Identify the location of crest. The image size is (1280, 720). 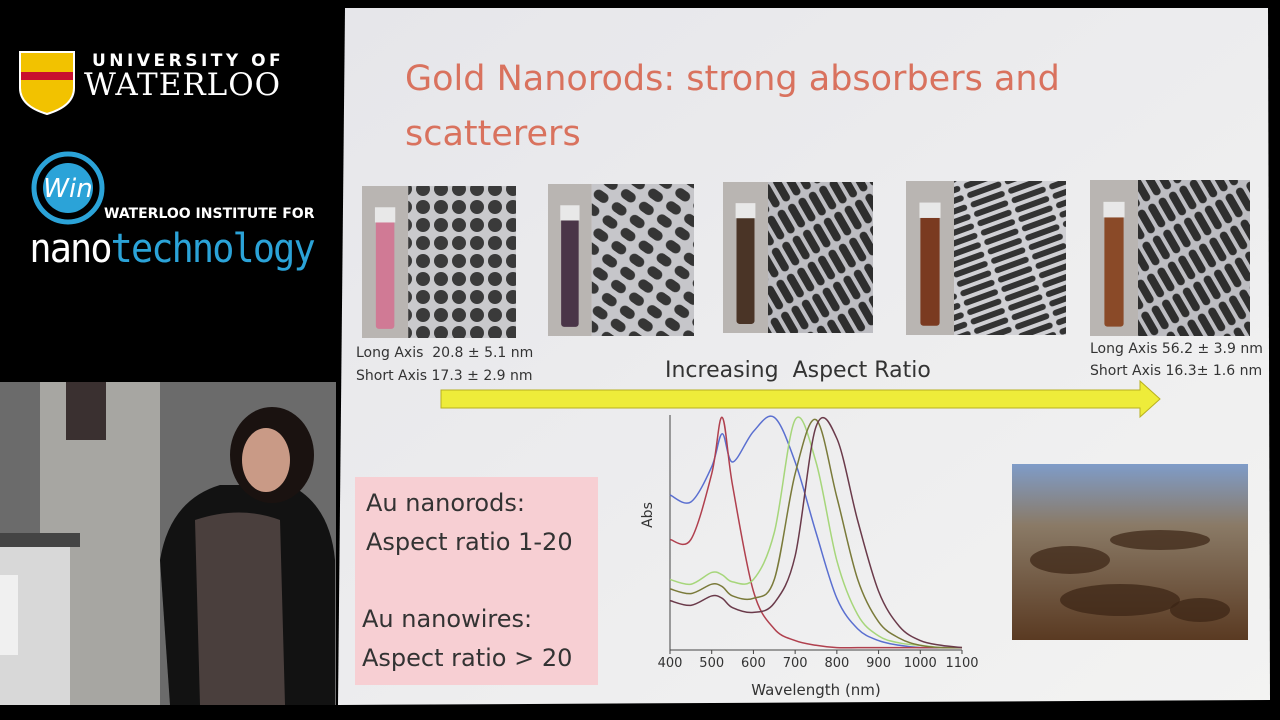
(47, 83).